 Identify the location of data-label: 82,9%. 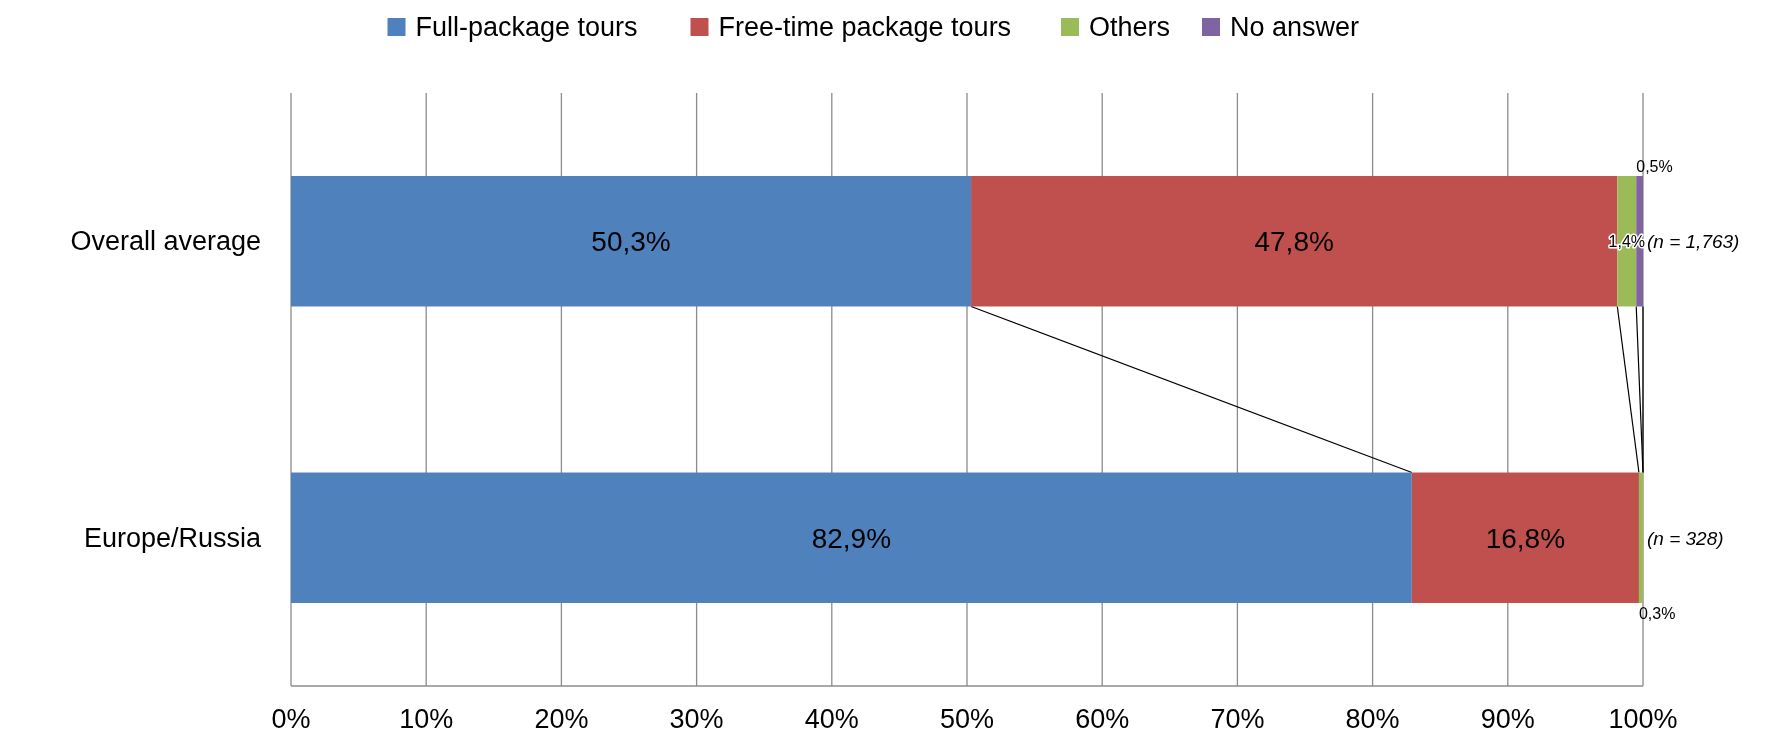
(851, 538).